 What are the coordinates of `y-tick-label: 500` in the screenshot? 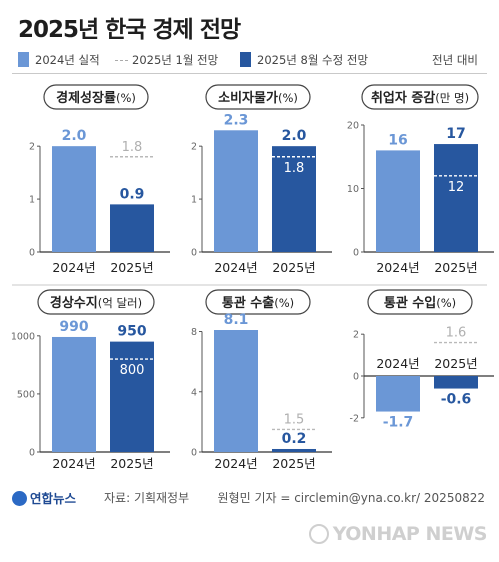 It's located at (26, 394).